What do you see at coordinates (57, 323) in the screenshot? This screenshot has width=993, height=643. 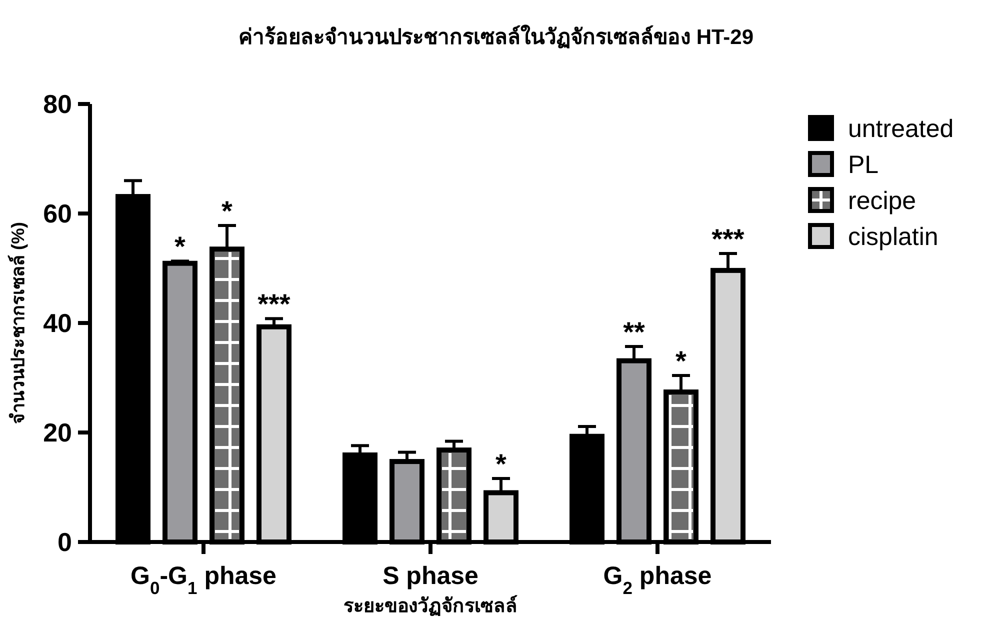 I see `y-tick-label: 40` at bounding box center [57, 323].